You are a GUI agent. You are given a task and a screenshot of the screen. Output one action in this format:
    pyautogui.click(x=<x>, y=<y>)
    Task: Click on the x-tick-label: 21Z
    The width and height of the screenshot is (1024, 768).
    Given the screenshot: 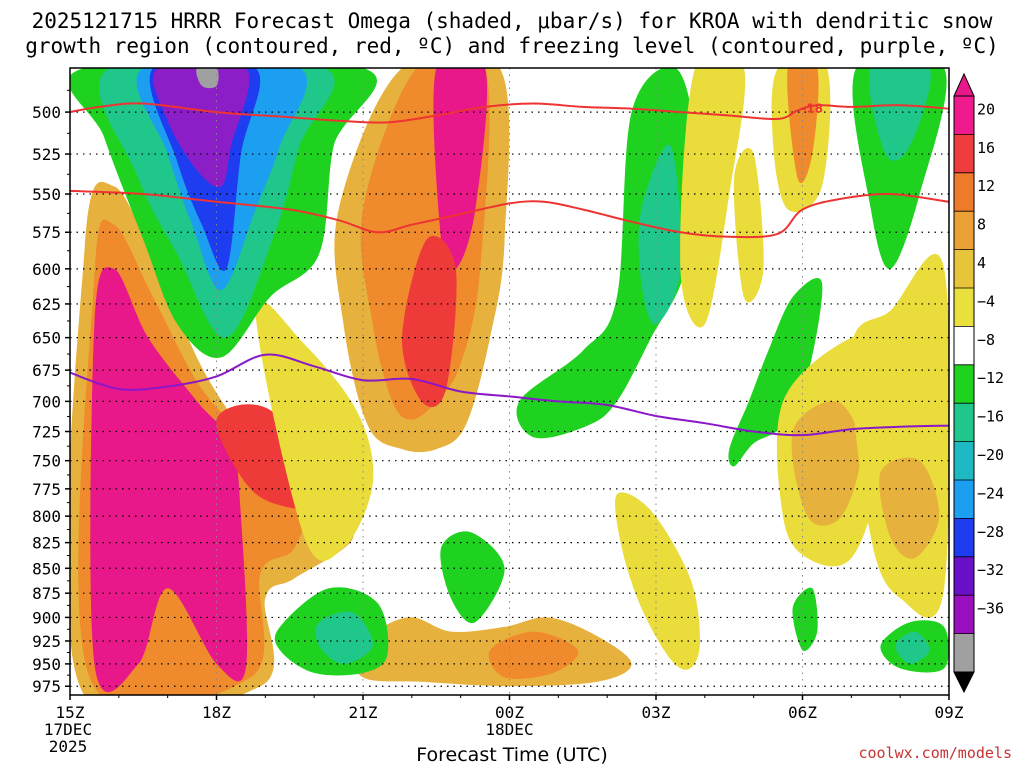 What is the action you would take?
    pyautogui.click(x=363, y=712)
    